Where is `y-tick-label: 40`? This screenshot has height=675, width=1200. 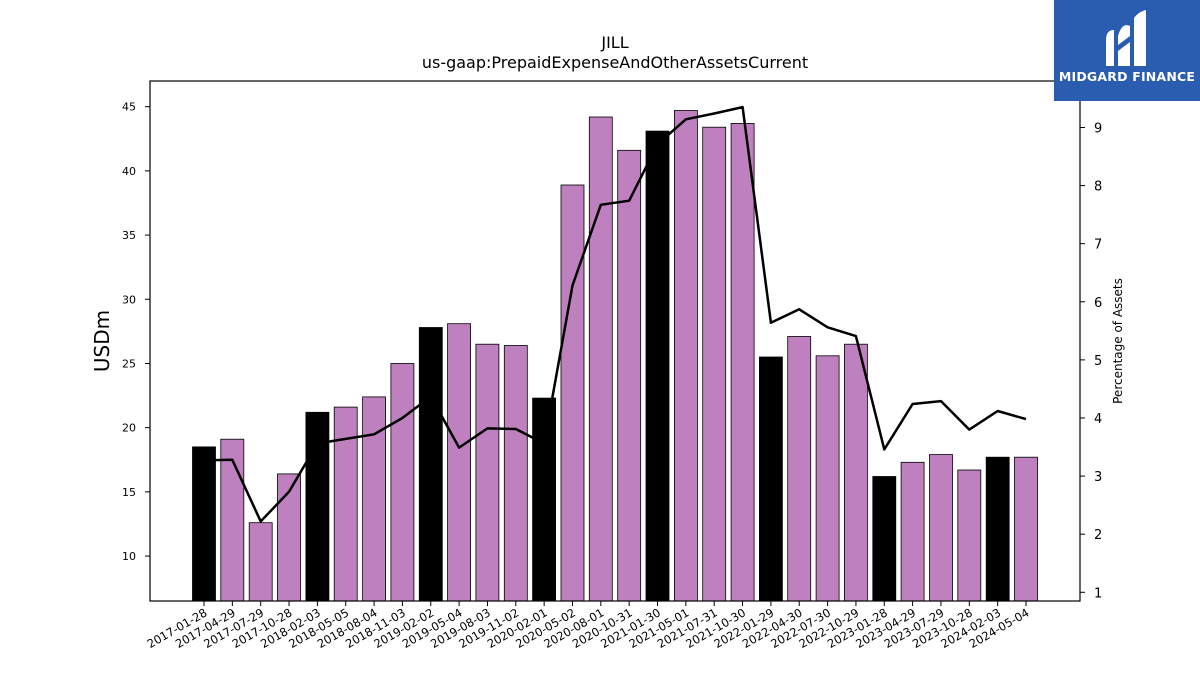 y-tick-label: 40 is located at coordinates (129, 171).